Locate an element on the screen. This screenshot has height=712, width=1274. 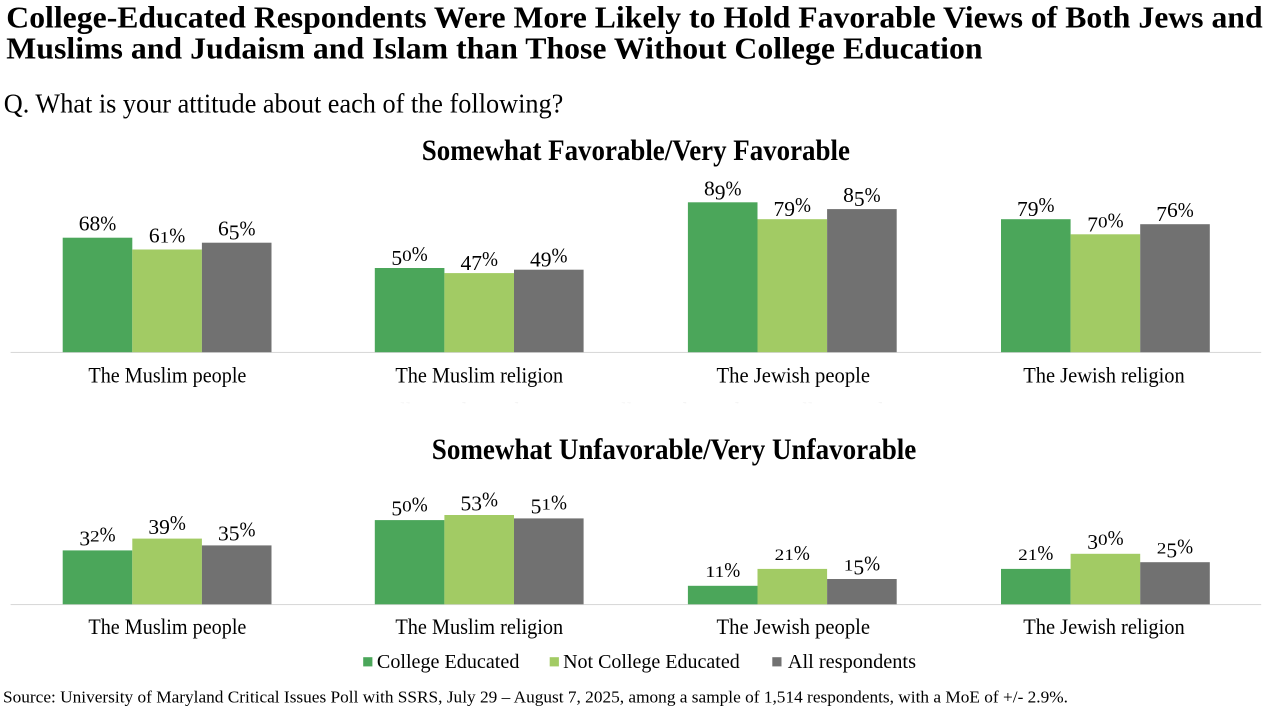
svg-text: 47% is located at coordinates (479, 261).